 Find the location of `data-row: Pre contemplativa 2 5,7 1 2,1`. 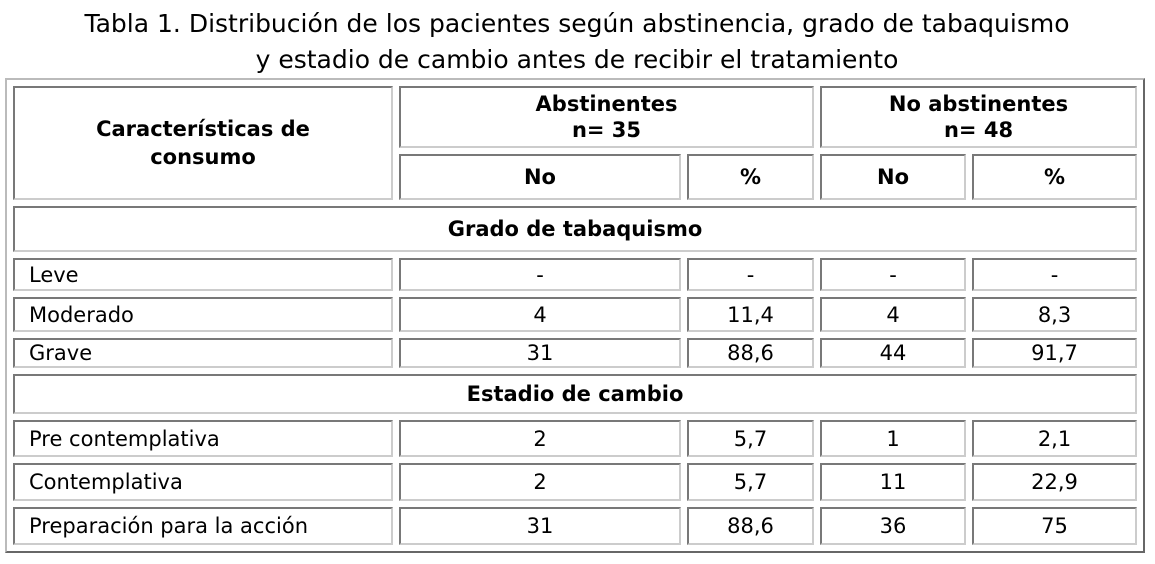

data-row: Pre contemplativa 2 5,7 1 2,1 is located at coordinates (575, 438).